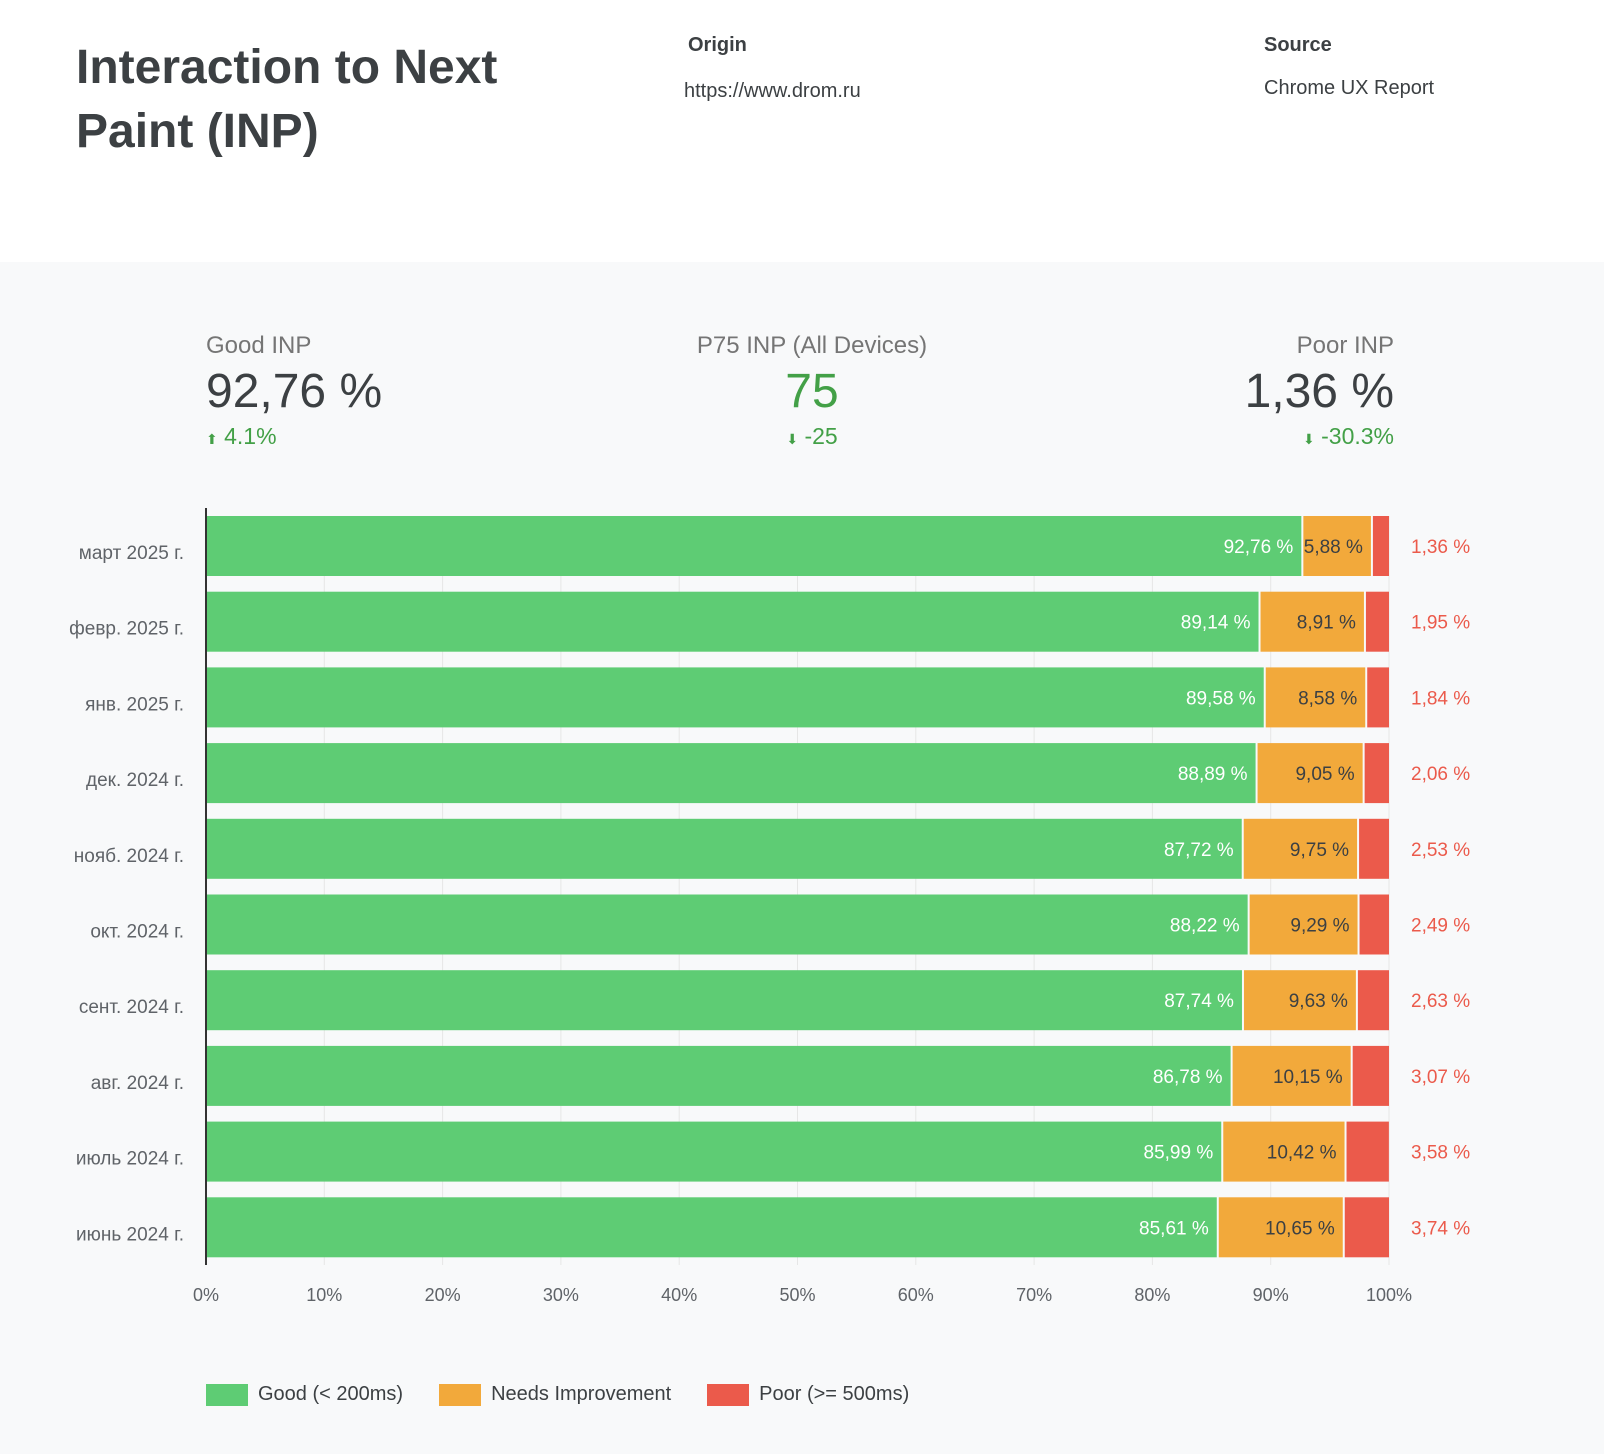 Image resolution: width=1604 pixels, height=1454 pixels. I want to click on kpi-value: 75, so click(812, 391).